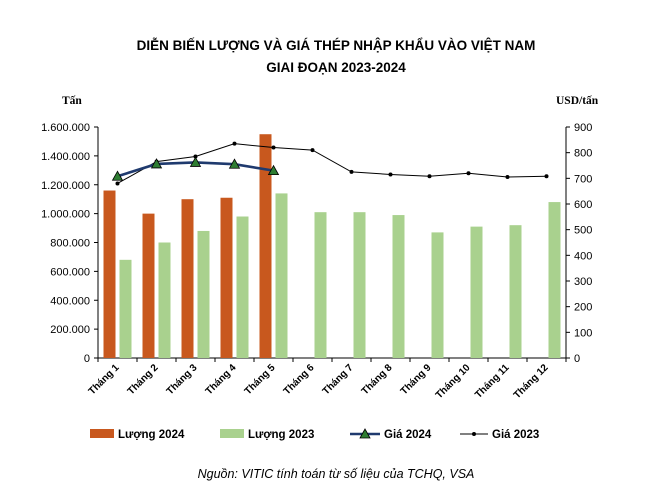 The width and height of the screenshot is (671, 500). What do you see at coordinates (104, 379) in the screenshot?
I see `x-tick-label: Tháng 1` at bounding box center [104, 379].